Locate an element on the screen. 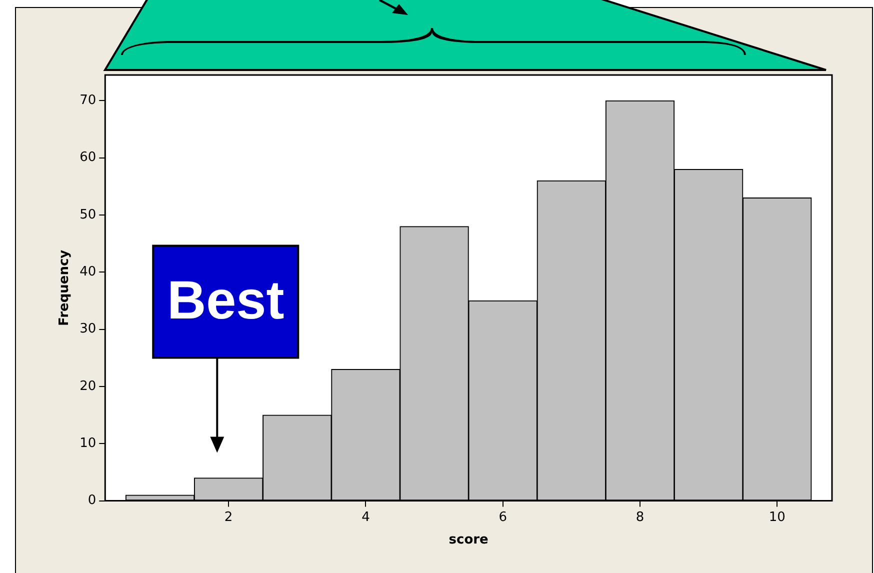 The width and height of the screenshot is (874, 573). y-tick-label: 70 is located at coordinates (88, 100).